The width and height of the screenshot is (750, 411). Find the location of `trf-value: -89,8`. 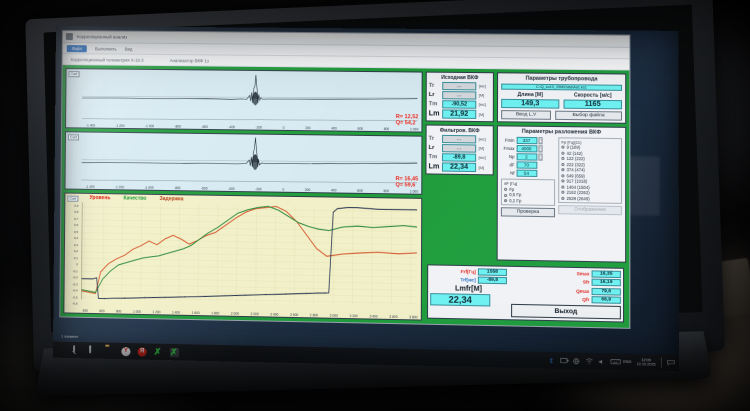

trf-value: -89,8 is located at coordinates (492, 280).